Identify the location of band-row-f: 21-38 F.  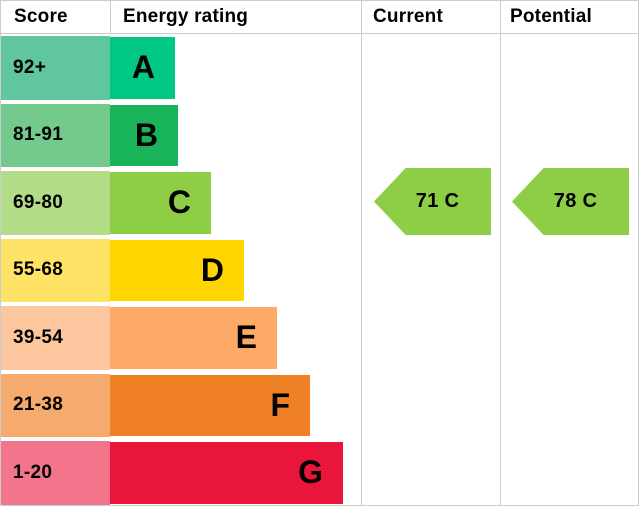
(319, 406).